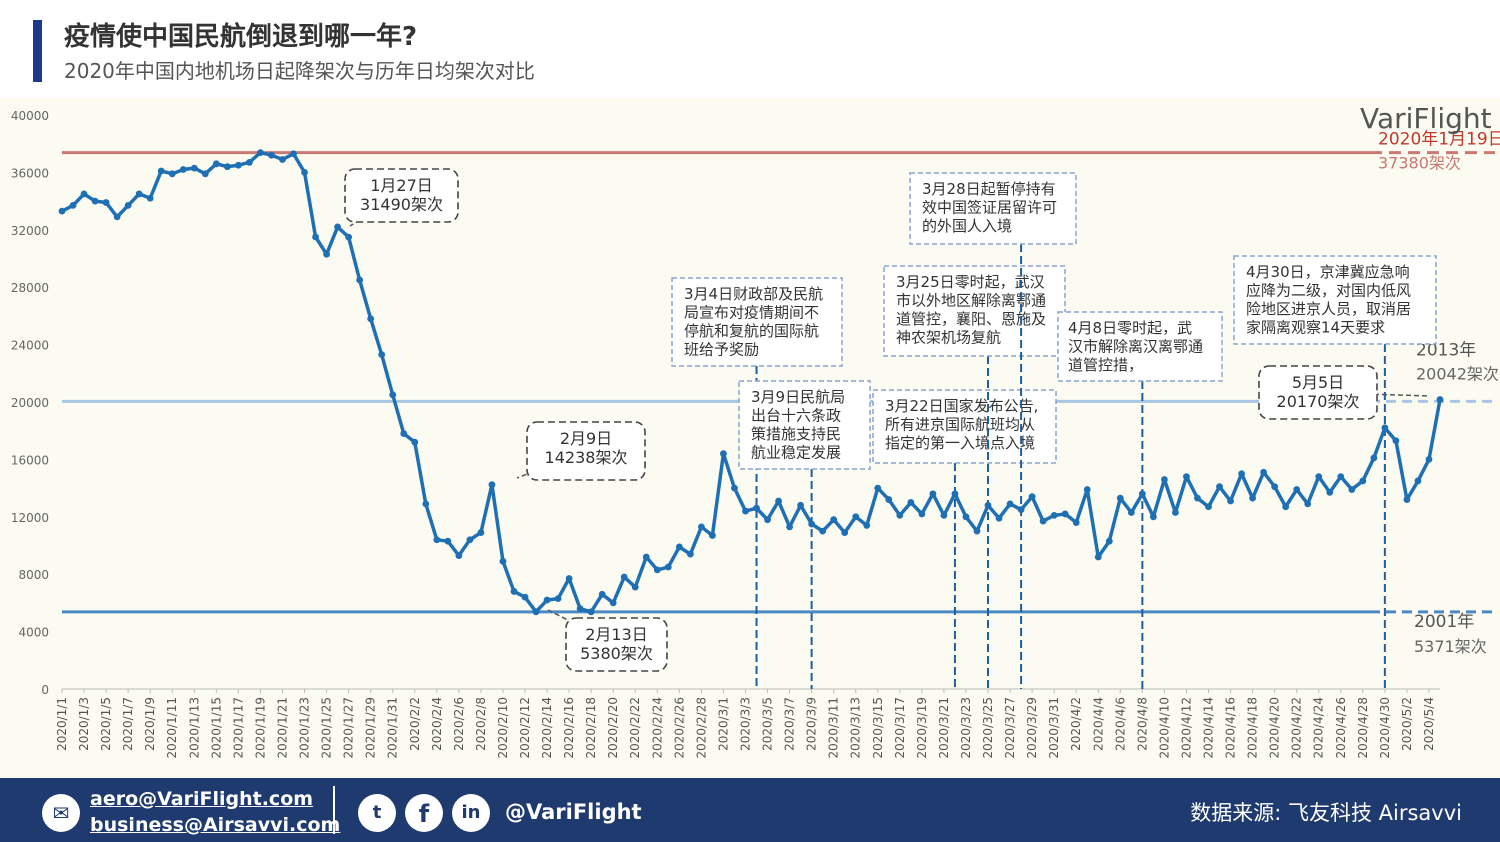 The image size is (1500, 842). I want to click on event-annotation-text: 策措施支持民, so click(796, 434).